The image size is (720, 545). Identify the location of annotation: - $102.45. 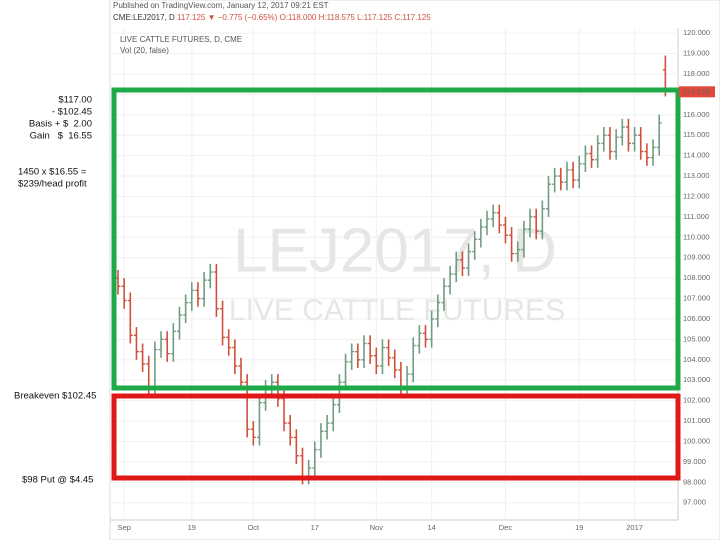
(72, 112).